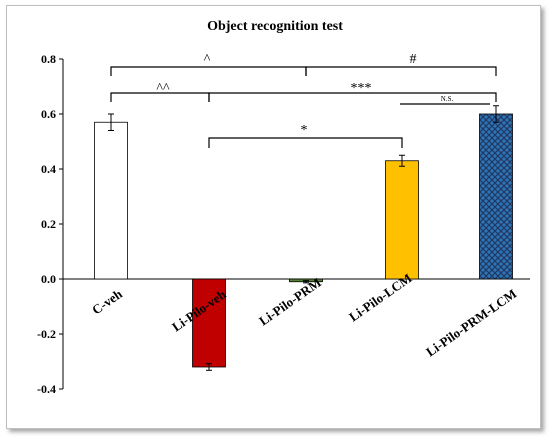 The width and height of the screenshot is (550, 439). Describe the element at coordinates (107, 302) in the screenshot. I see `x-tick-label: C-veh` at that location.